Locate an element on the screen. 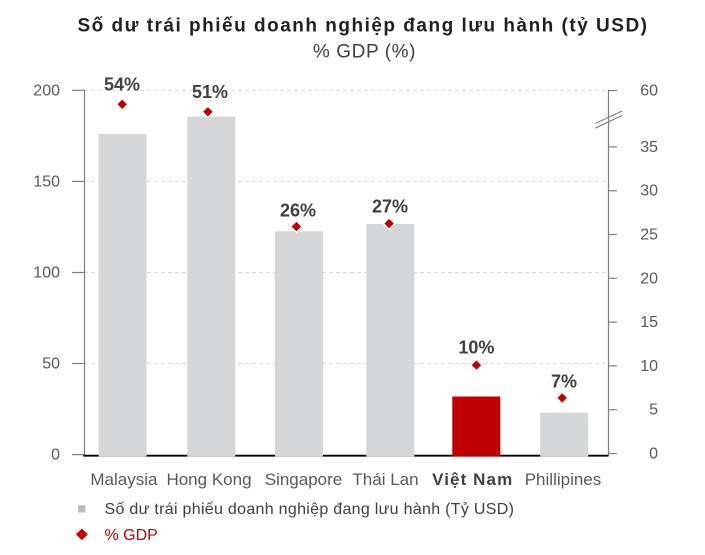 The image size is (705, 555). svg-text: Phillipines is located at coordinates (563, 479).